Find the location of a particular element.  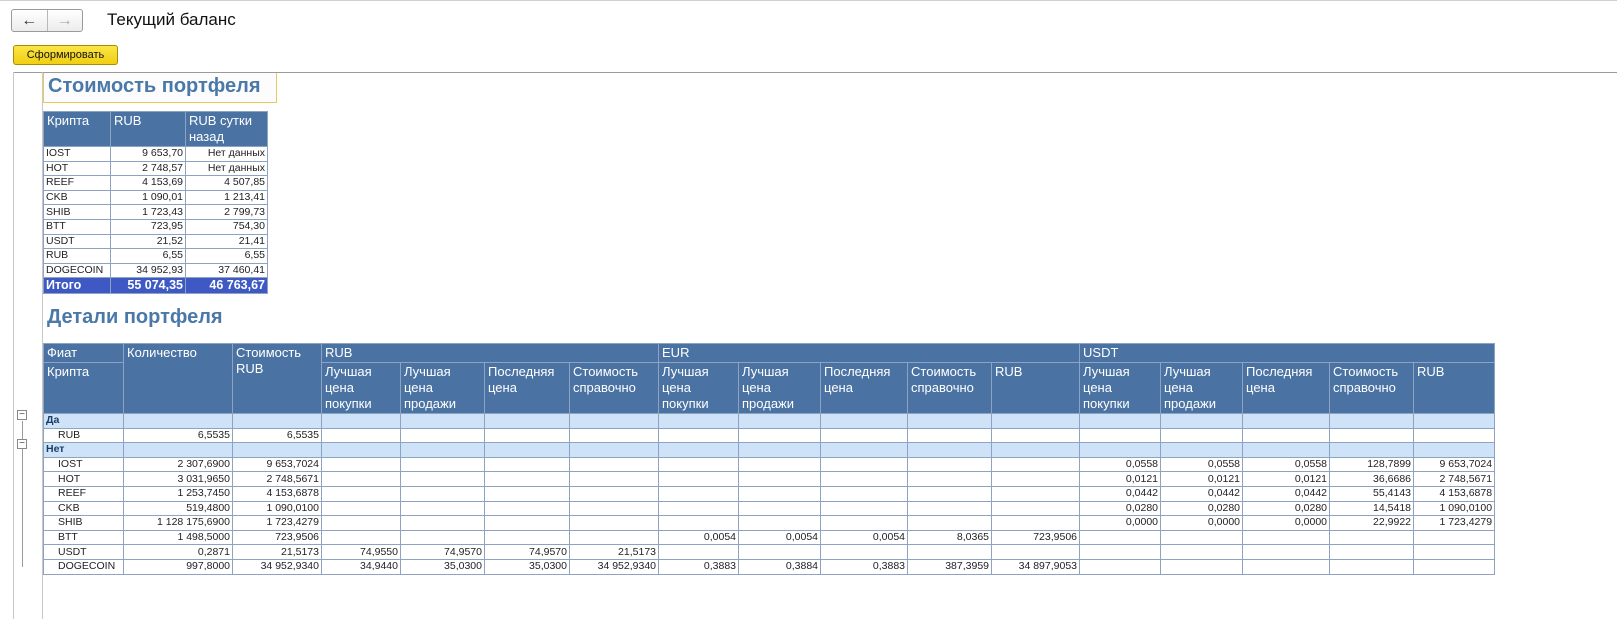

cell-value-rub: 6,5535 is located at coordinates (277, 435).